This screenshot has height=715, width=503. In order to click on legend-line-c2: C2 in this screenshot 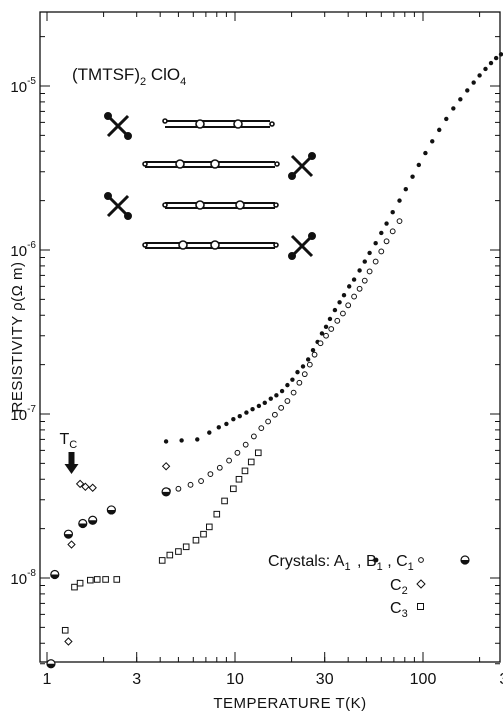, I will do `click(399, 587)`.